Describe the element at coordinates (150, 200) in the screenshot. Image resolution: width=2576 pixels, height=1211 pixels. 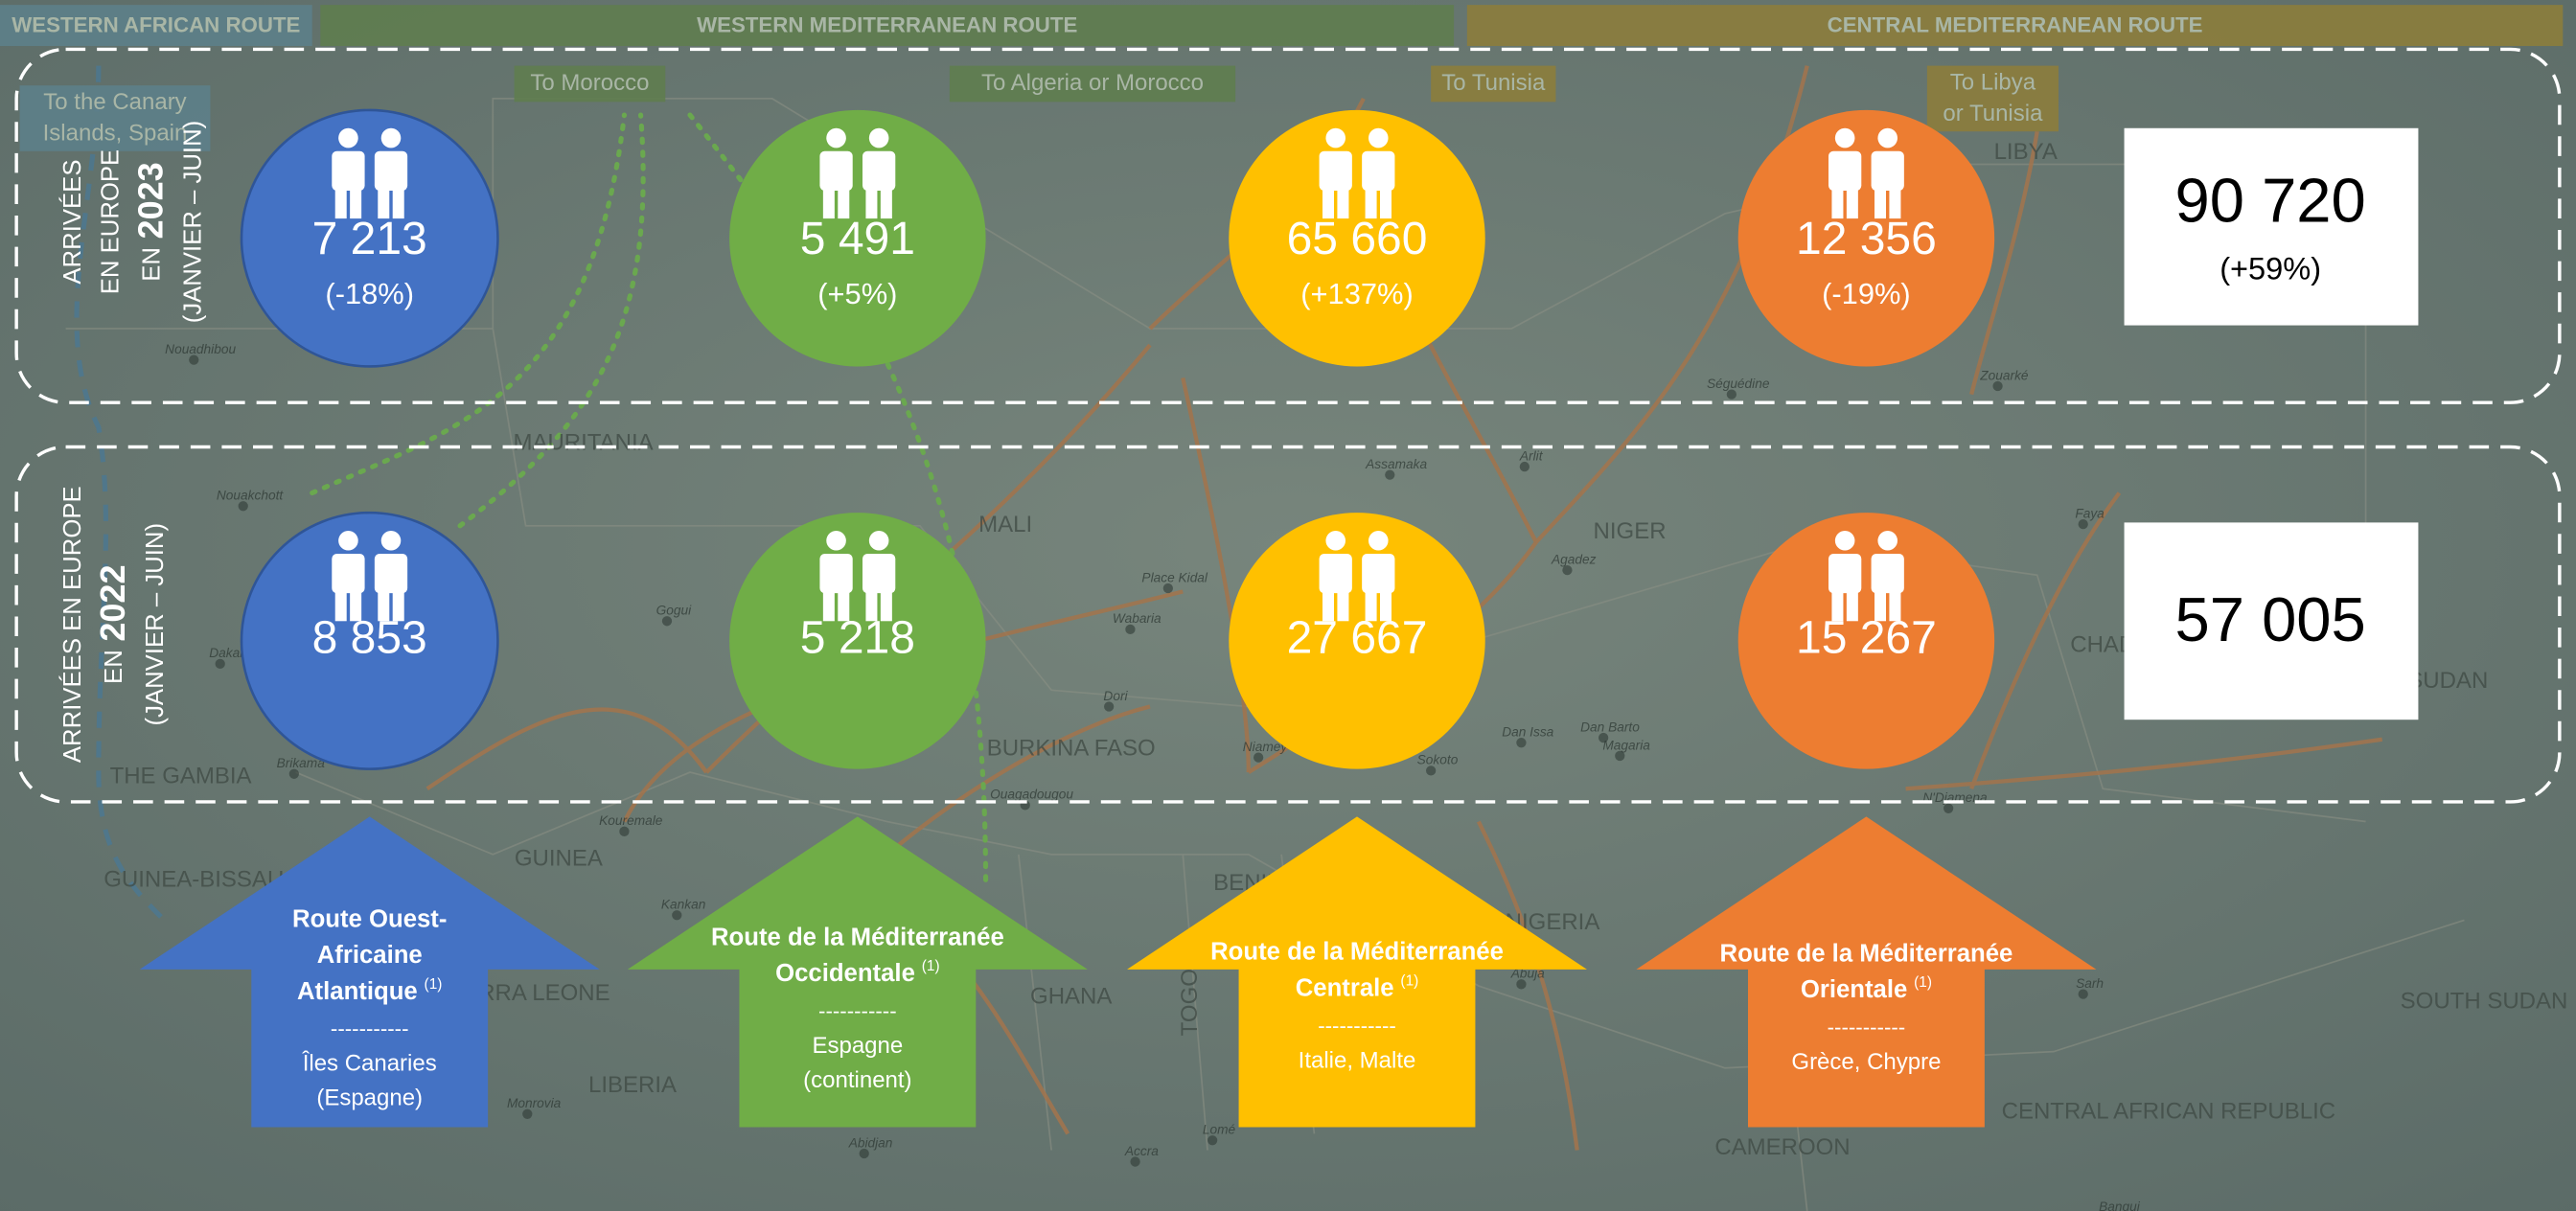
I see `row-year: 2023` at that location.